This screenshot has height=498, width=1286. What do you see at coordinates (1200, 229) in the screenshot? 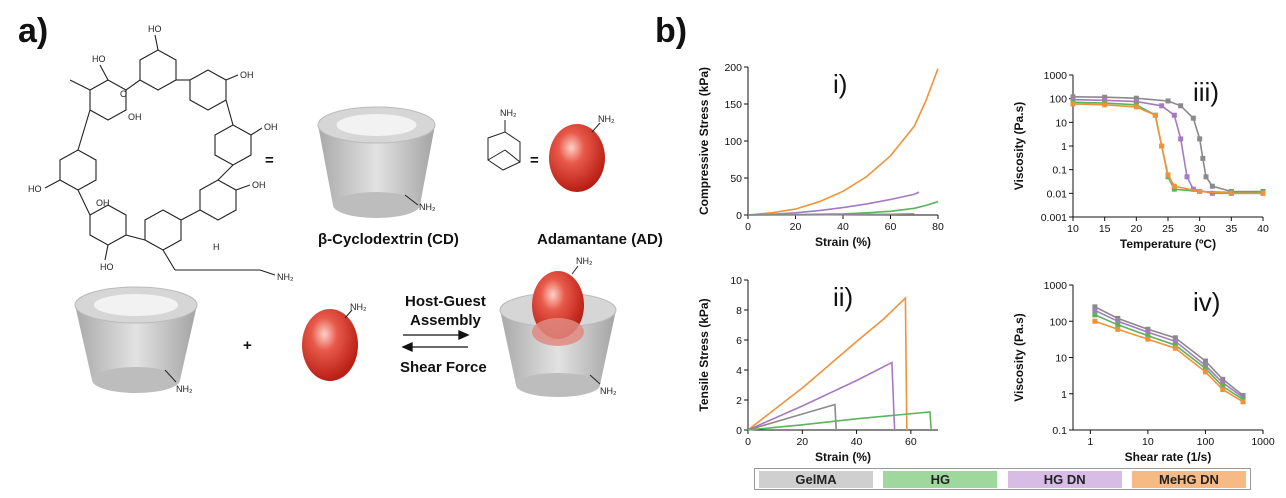
I see `x-tick-label: 30` at bounding box center [1200, 229].